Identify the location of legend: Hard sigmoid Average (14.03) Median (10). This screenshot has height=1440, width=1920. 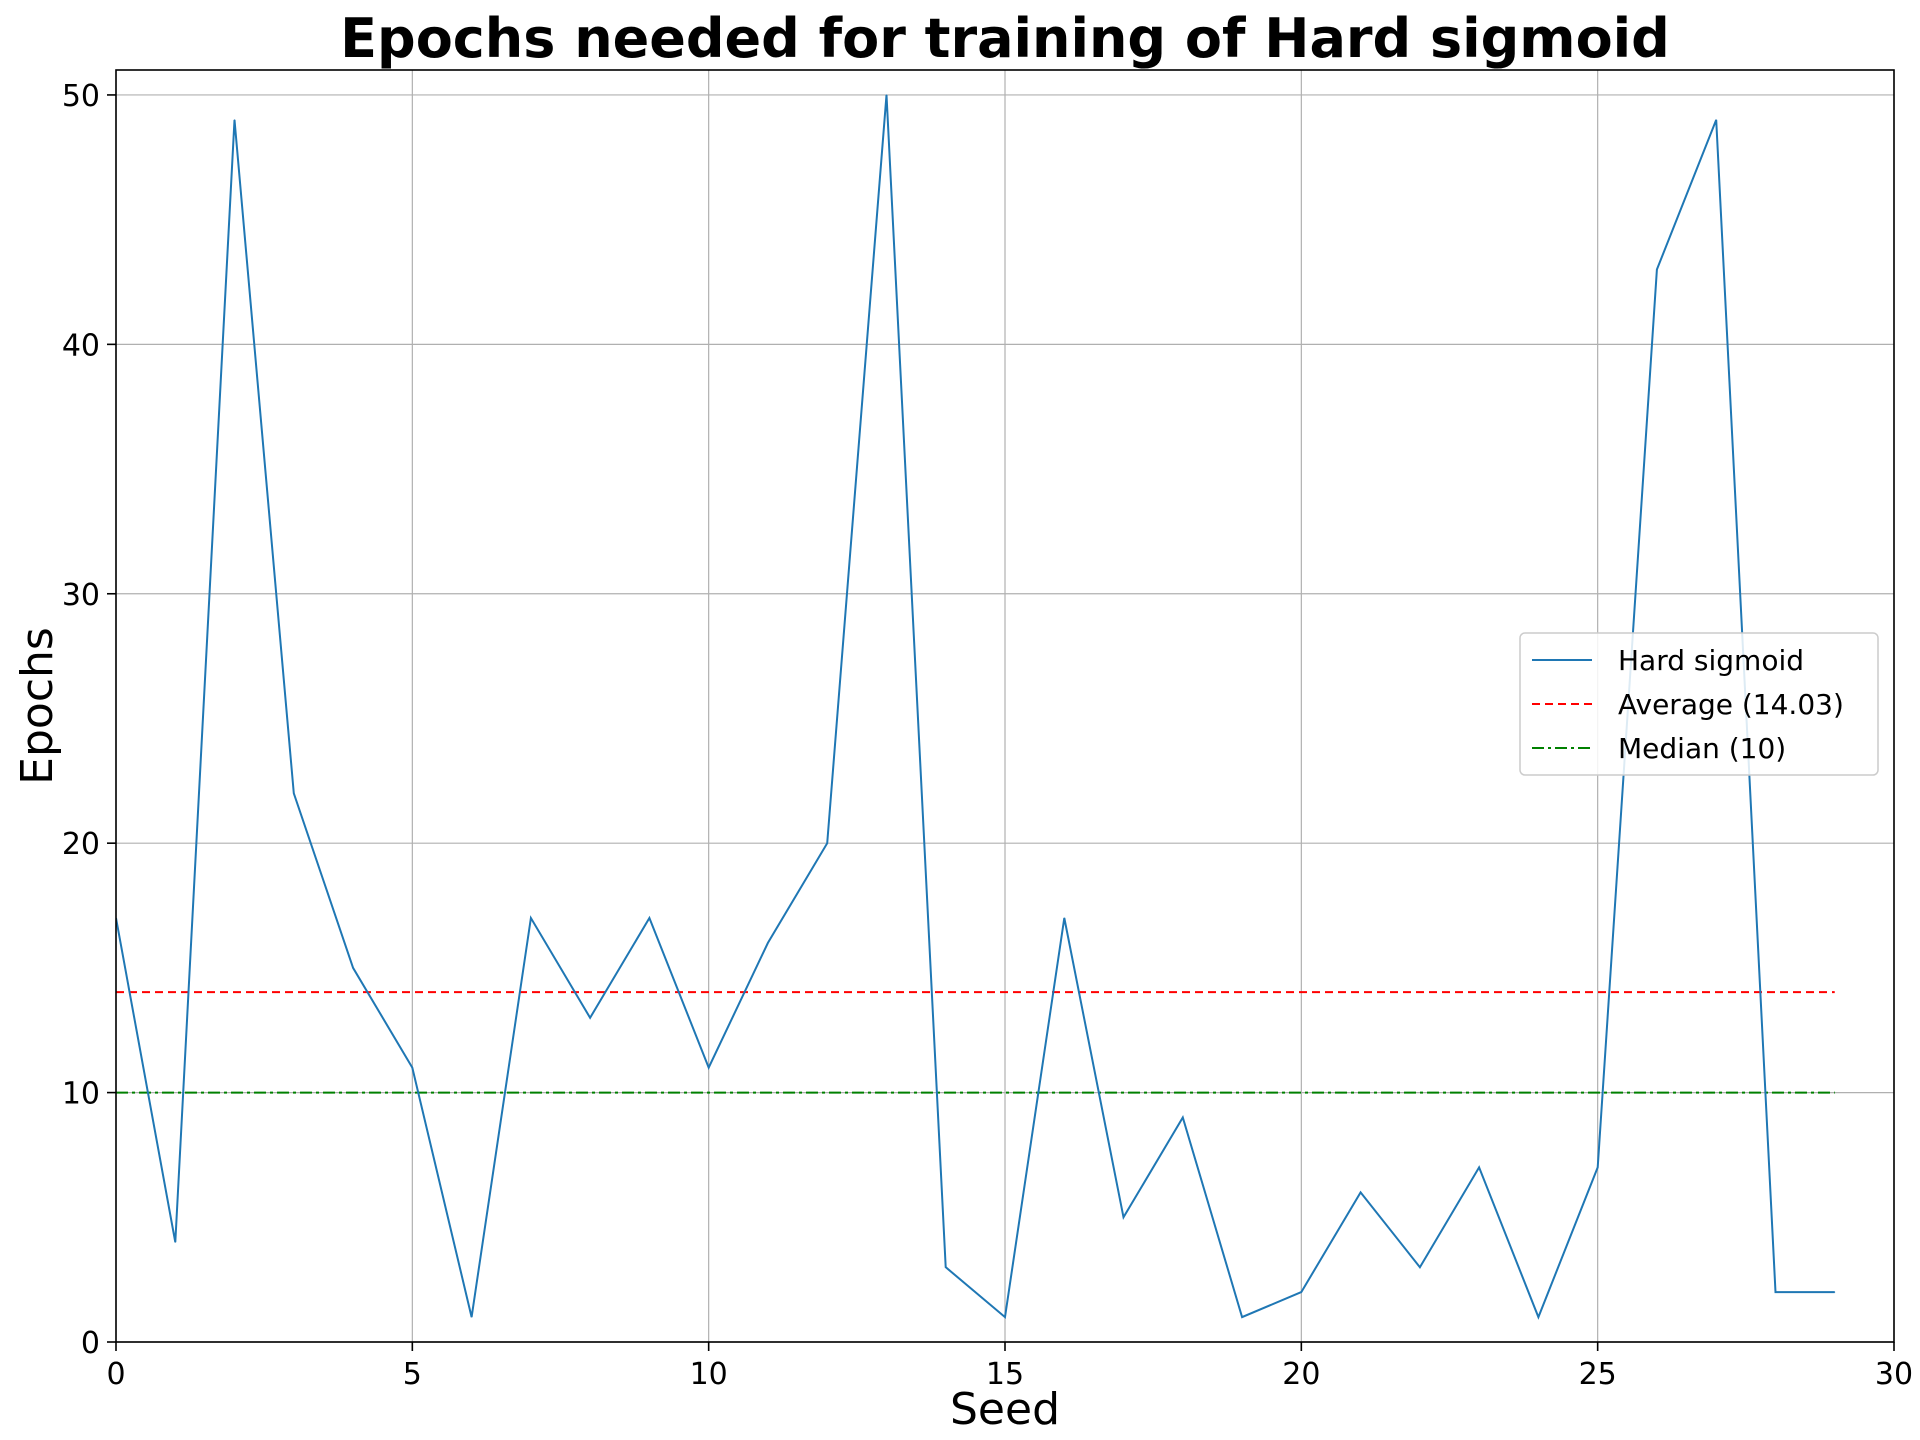
(1699, 704).